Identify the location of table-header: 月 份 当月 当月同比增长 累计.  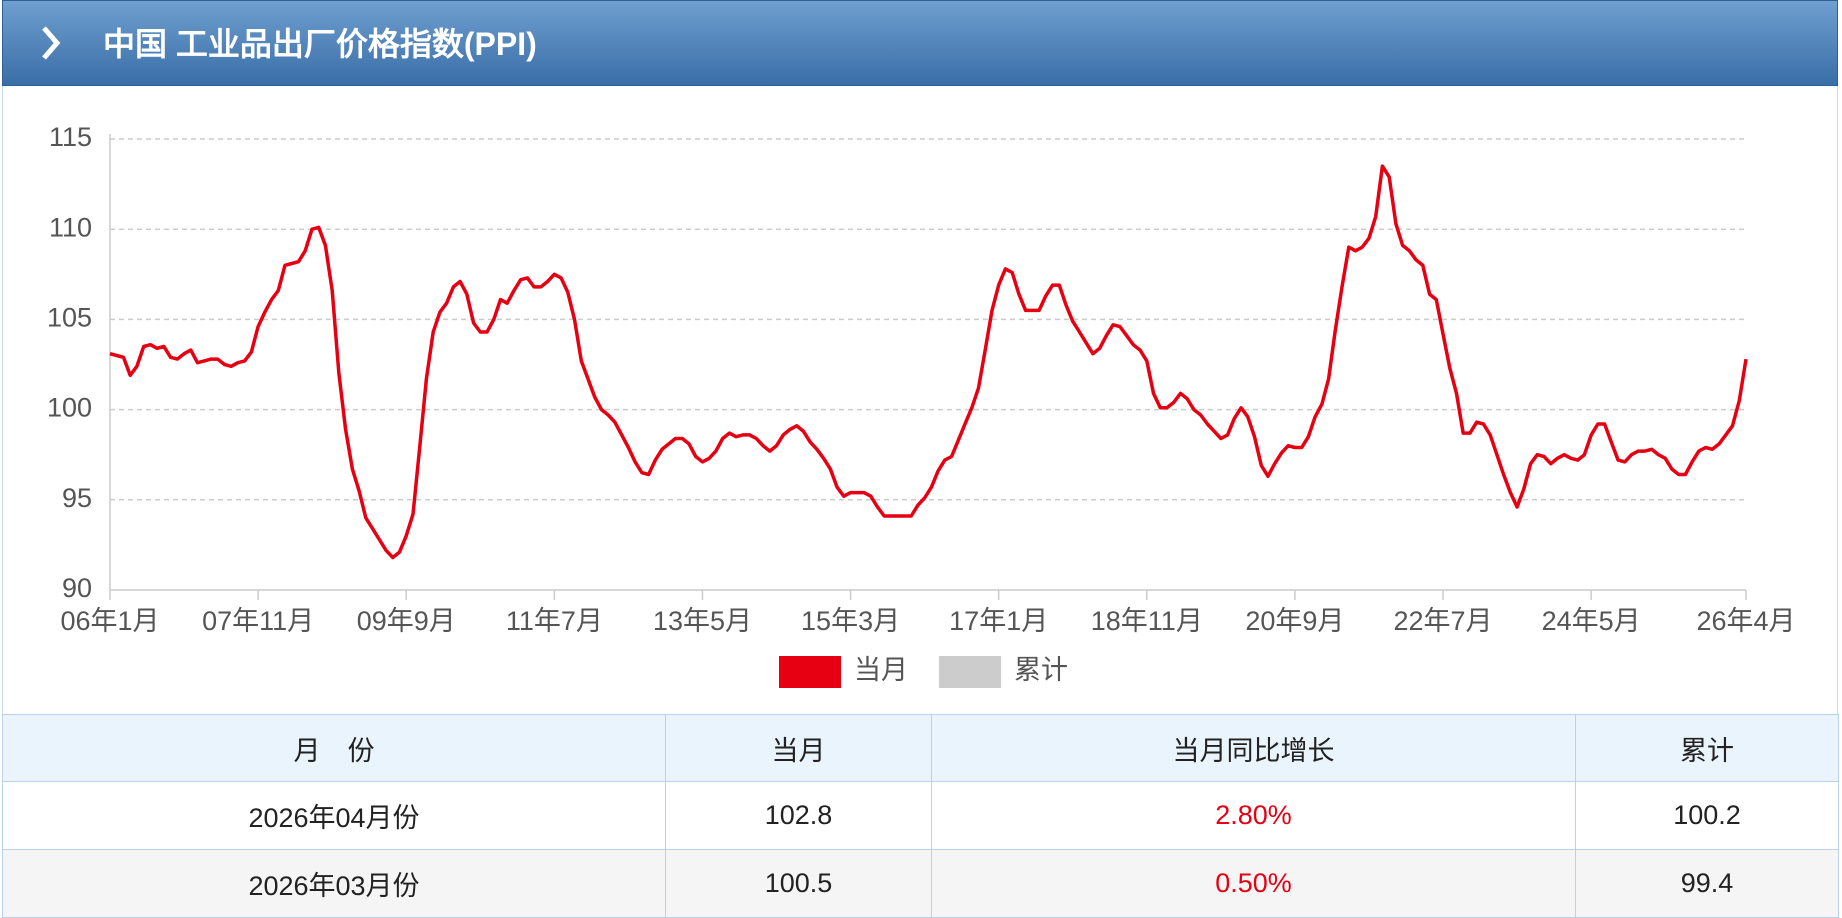
(920, 748).